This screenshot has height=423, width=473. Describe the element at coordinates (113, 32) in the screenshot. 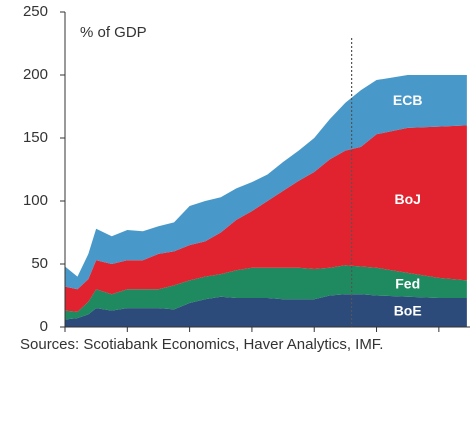

I see `annotation: % of GDP` at that location.